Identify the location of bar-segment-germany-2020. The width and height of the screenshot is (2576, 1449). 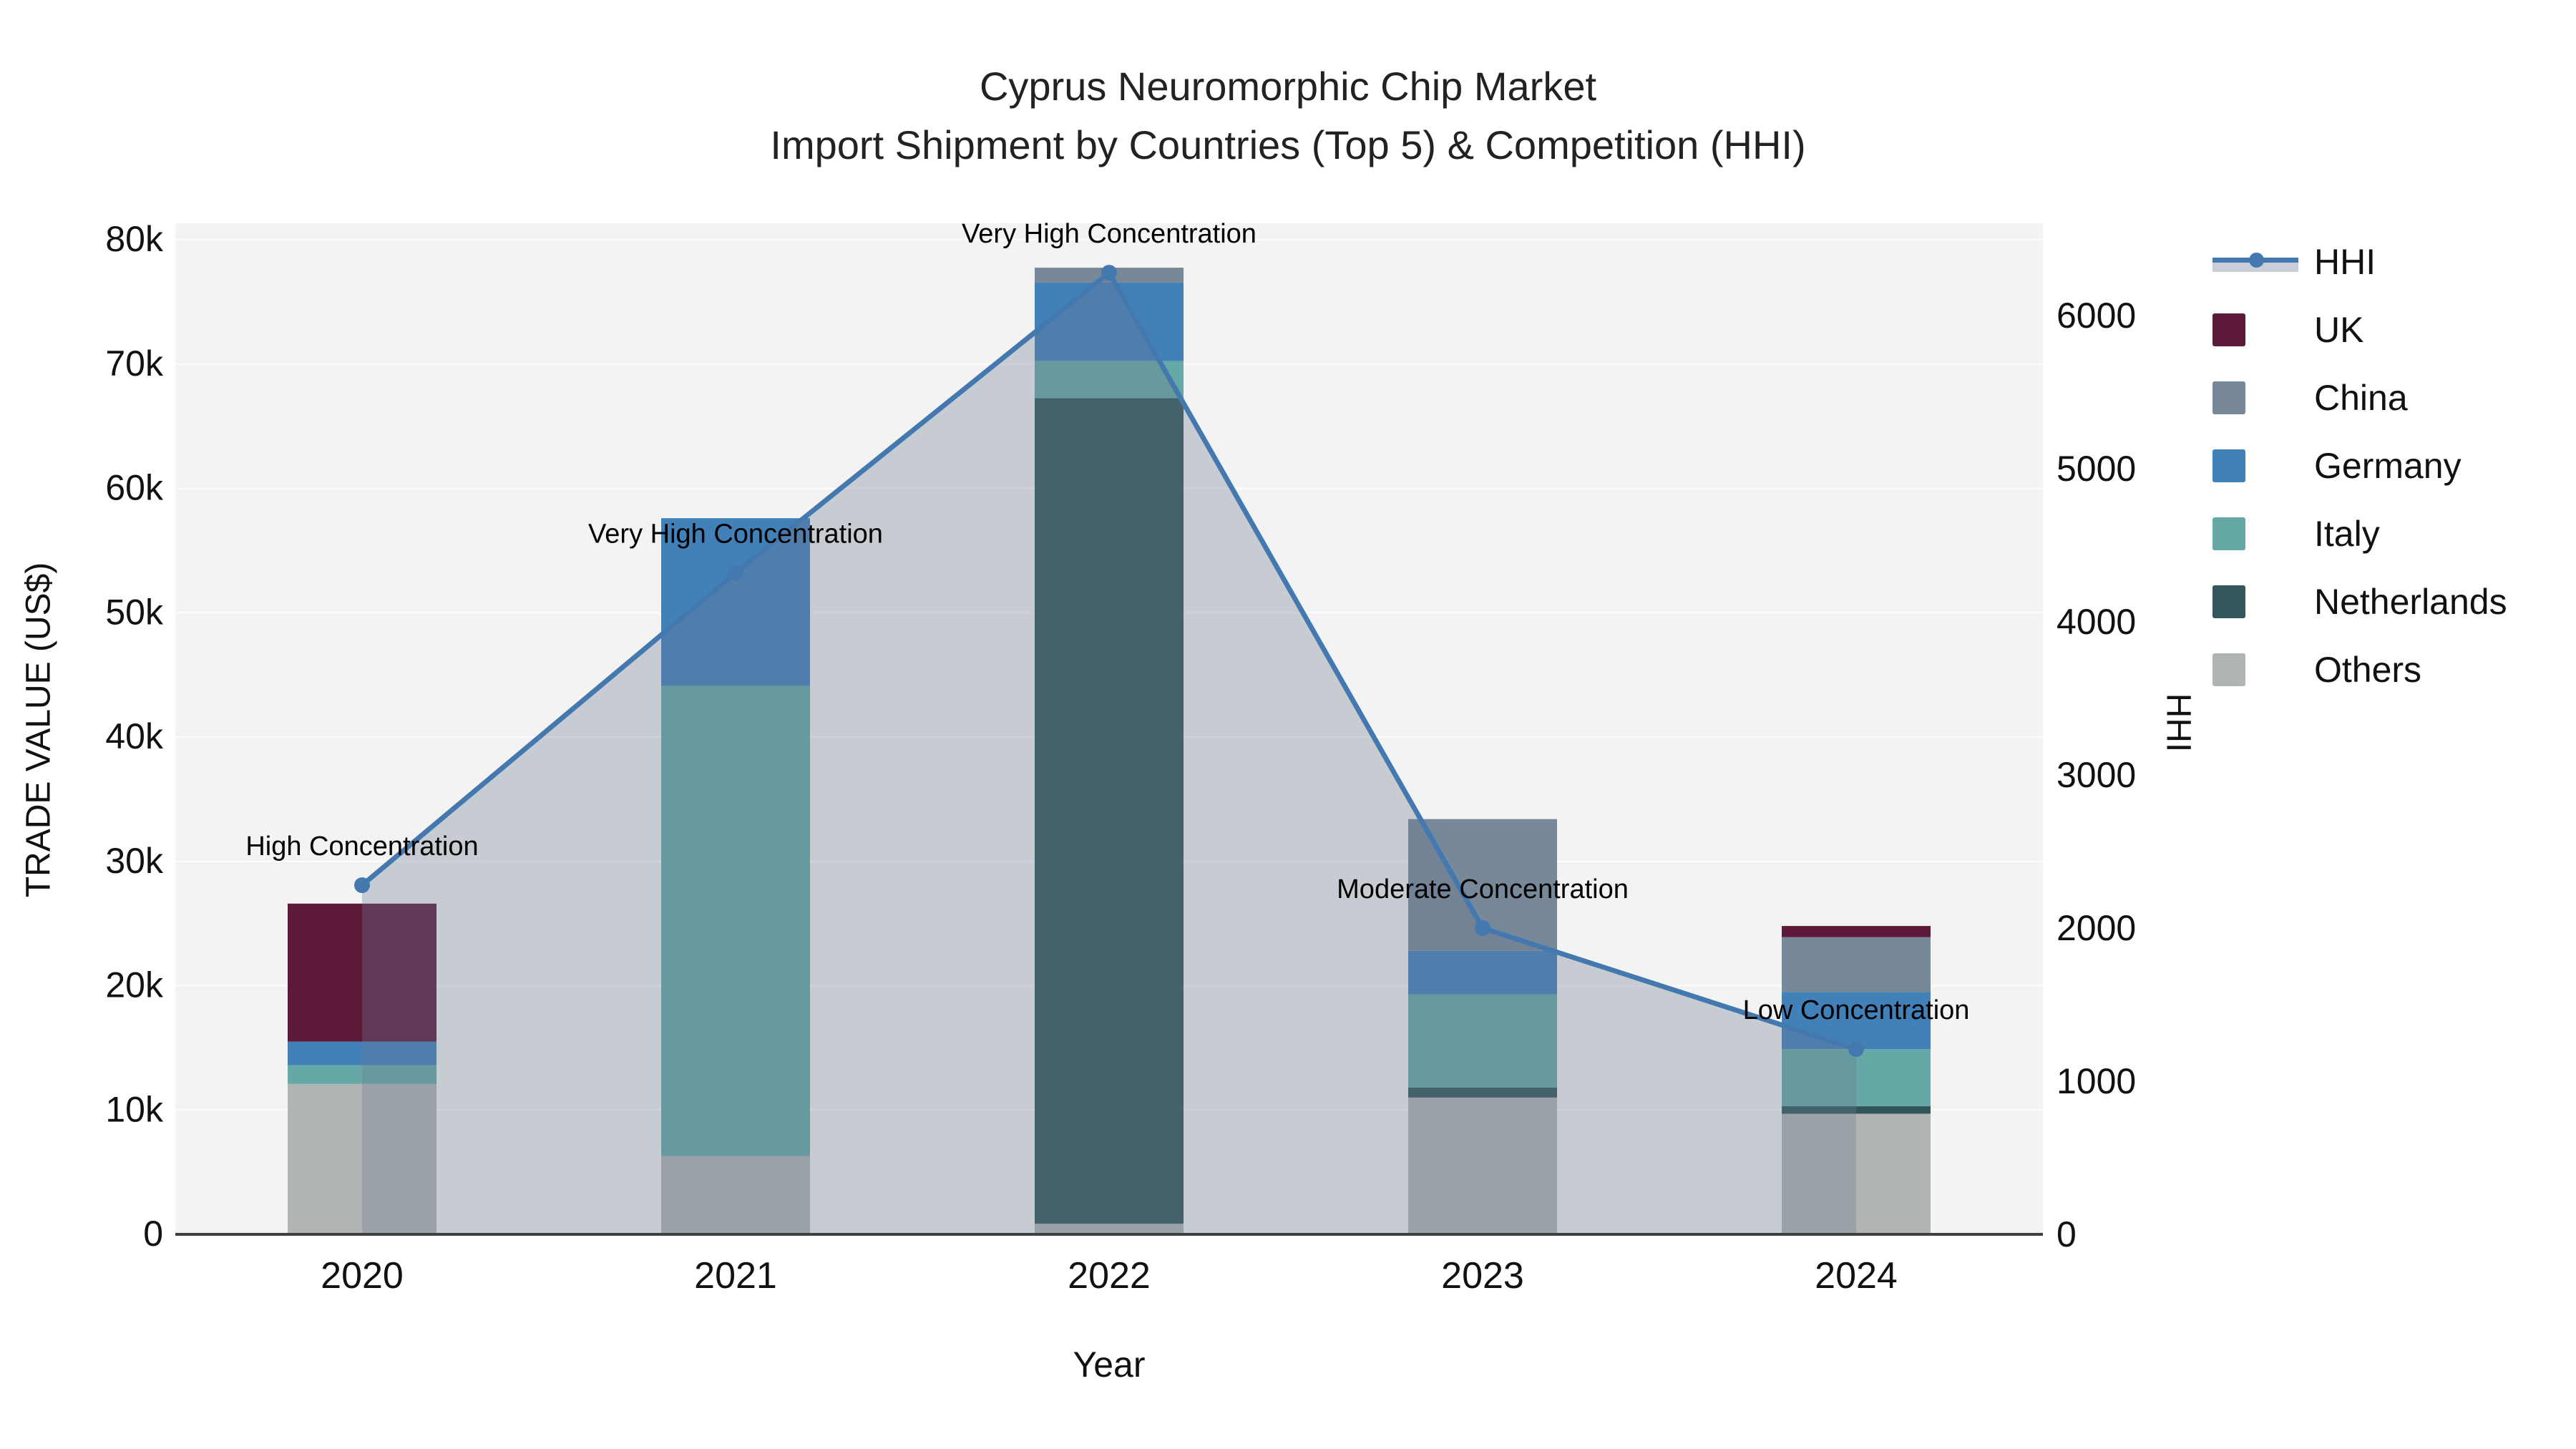
(362, 1053).